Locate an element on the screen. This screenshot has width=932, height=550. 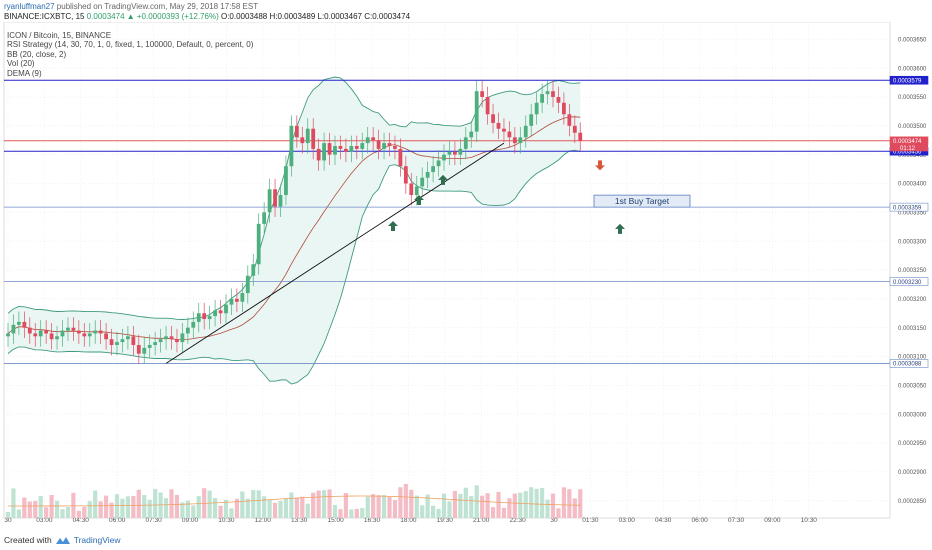
tradingview-brand: TradingView is located at coordinates (97, 540).